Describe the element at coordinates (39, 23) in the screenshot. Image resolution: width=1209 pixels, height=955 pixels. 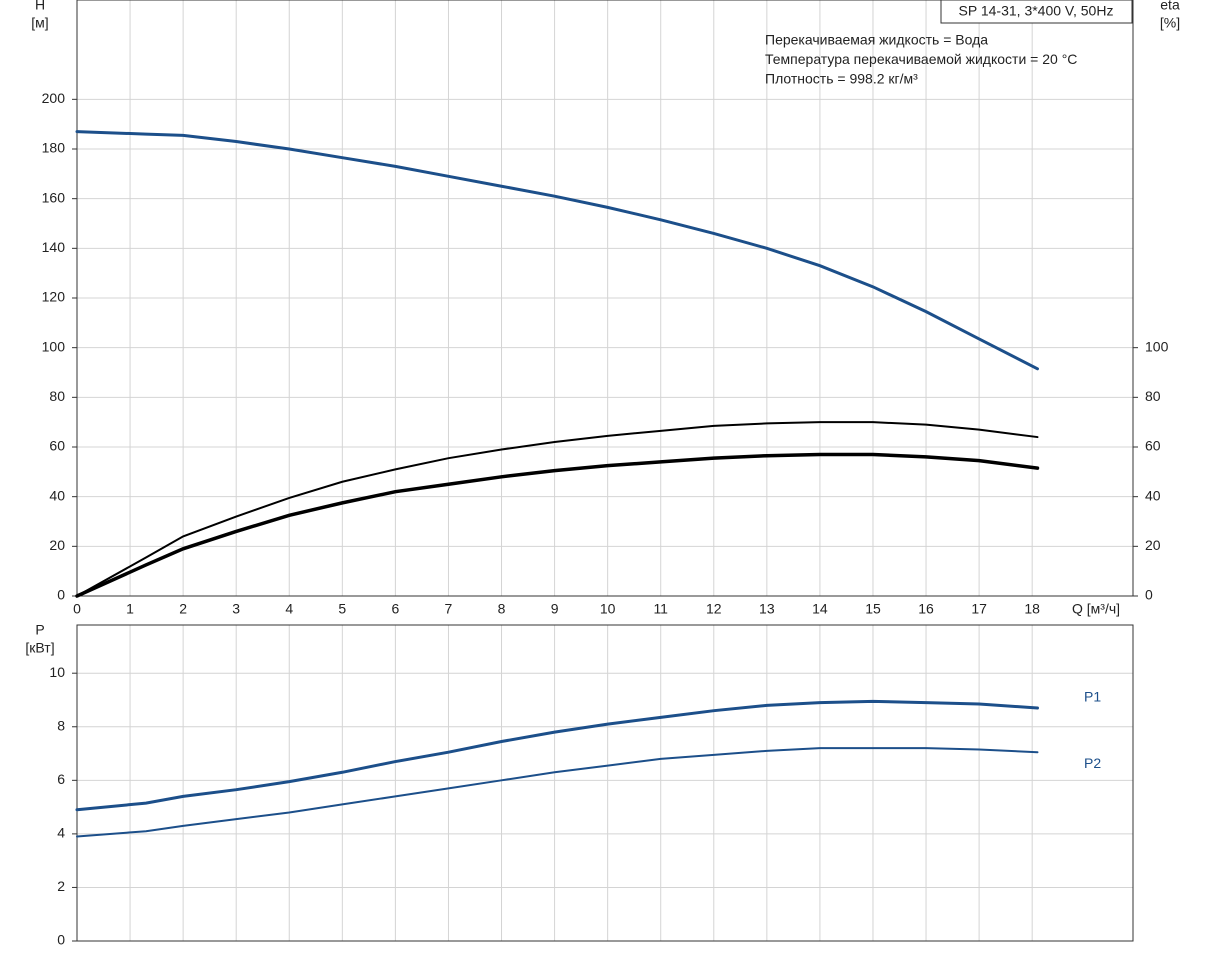
I see `y-axis-unit: [м]` at that location.